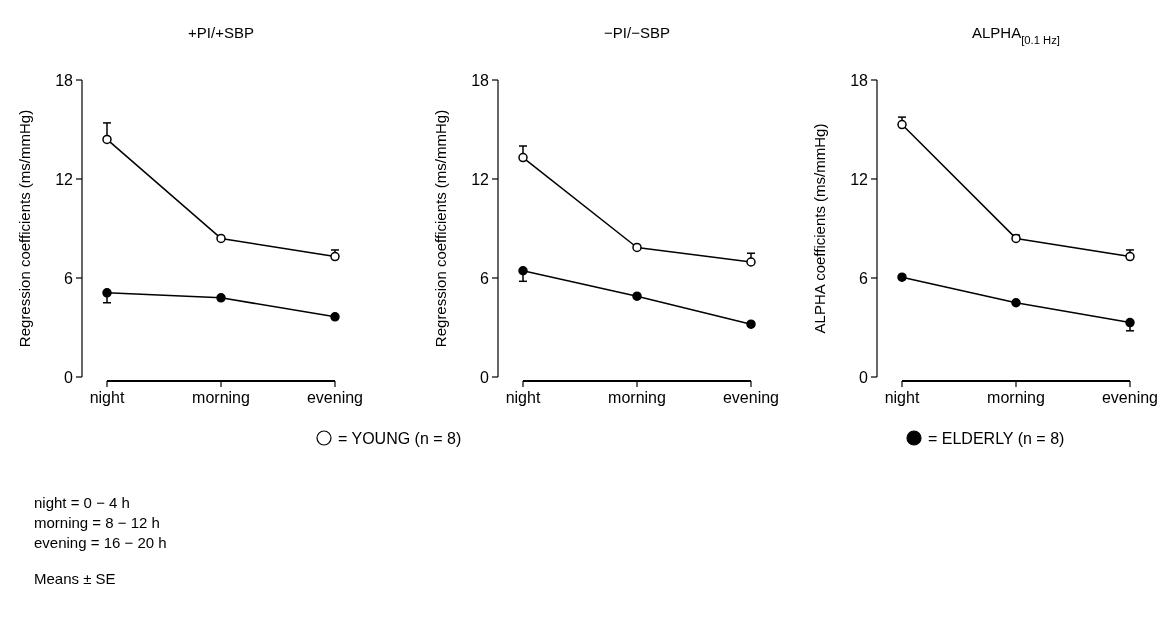 Image resolution: width=1171 pixels, height=619 pixels. Describe the element at coordinates (637, 32) in the screenshot. I see `chart-title: −PI/−SBP` at that location.